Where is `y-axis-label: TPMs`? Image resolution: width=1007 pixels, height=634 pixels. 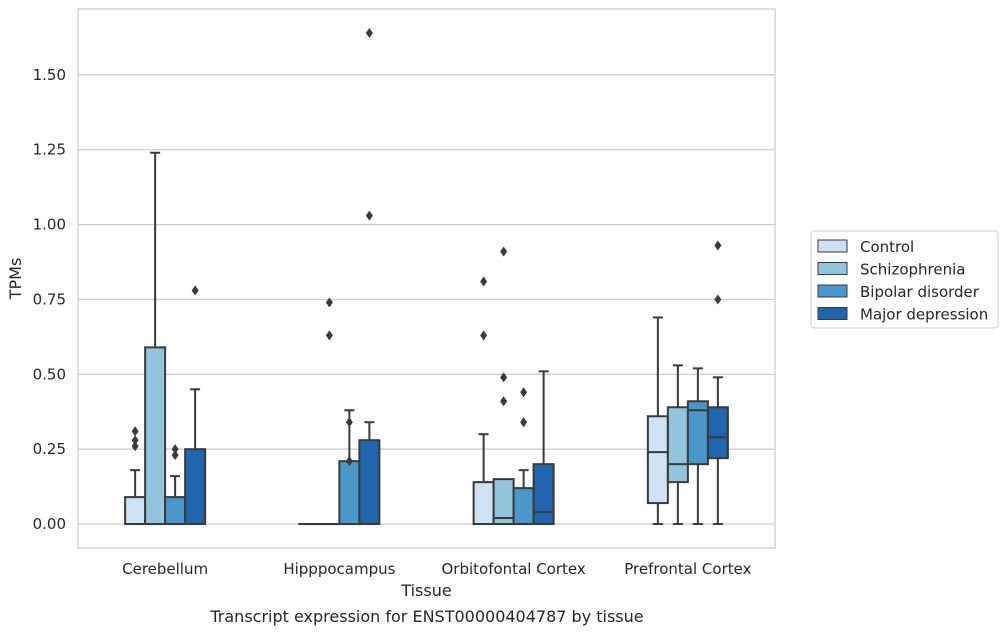
y-axis-label: TPMs is located at coordinates (15, 279).